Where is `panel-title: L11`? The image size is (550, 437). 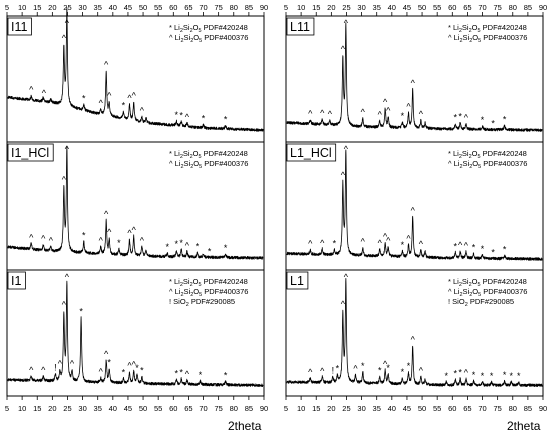 panel-title: L11 is located at coordinates (300, 27).